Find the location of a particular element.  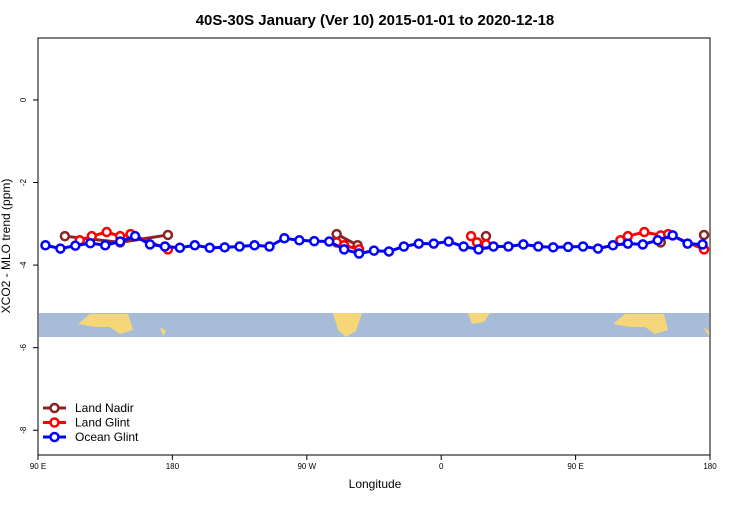

y-axis-label: XCO2 - MLO trend (ppm) is located at coordinates (6, 246).